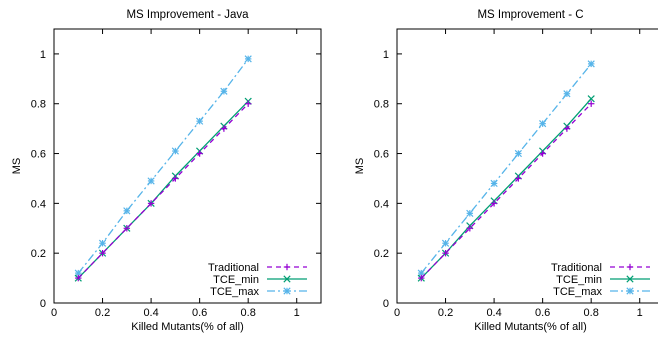 This screenshot has width=658, height=338. What do you see at coordinates (530, 15) in the screenshot?
I see `chart-title: MS Improvement - C` at bounding box center [530, 15].